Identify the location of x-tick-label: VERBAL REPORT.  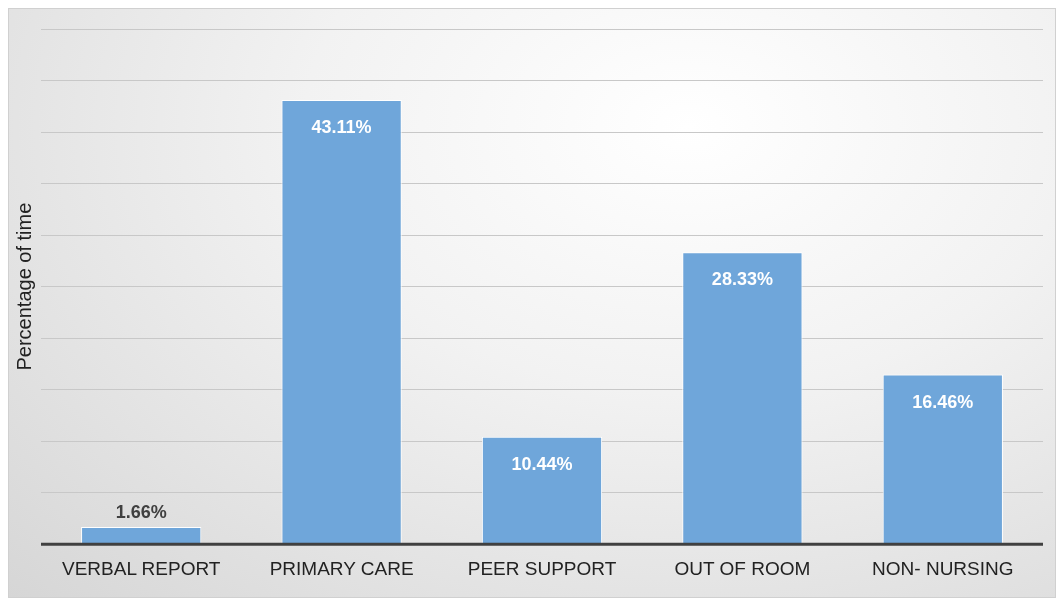
(141, 568).